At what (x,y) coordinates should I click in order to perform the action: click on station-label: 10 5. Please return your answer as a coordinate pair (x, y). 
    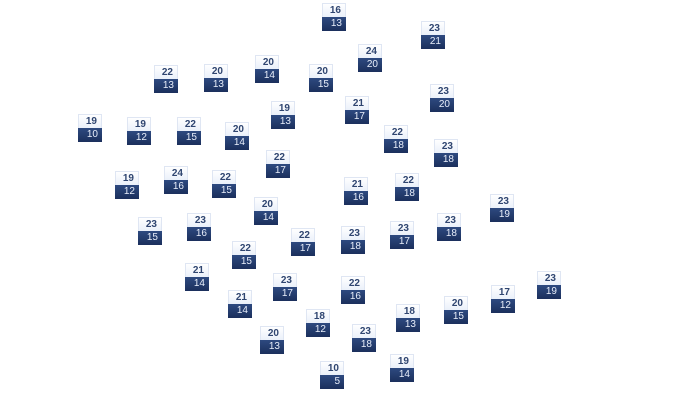
    Looking at the image, I should click on (332, 375).